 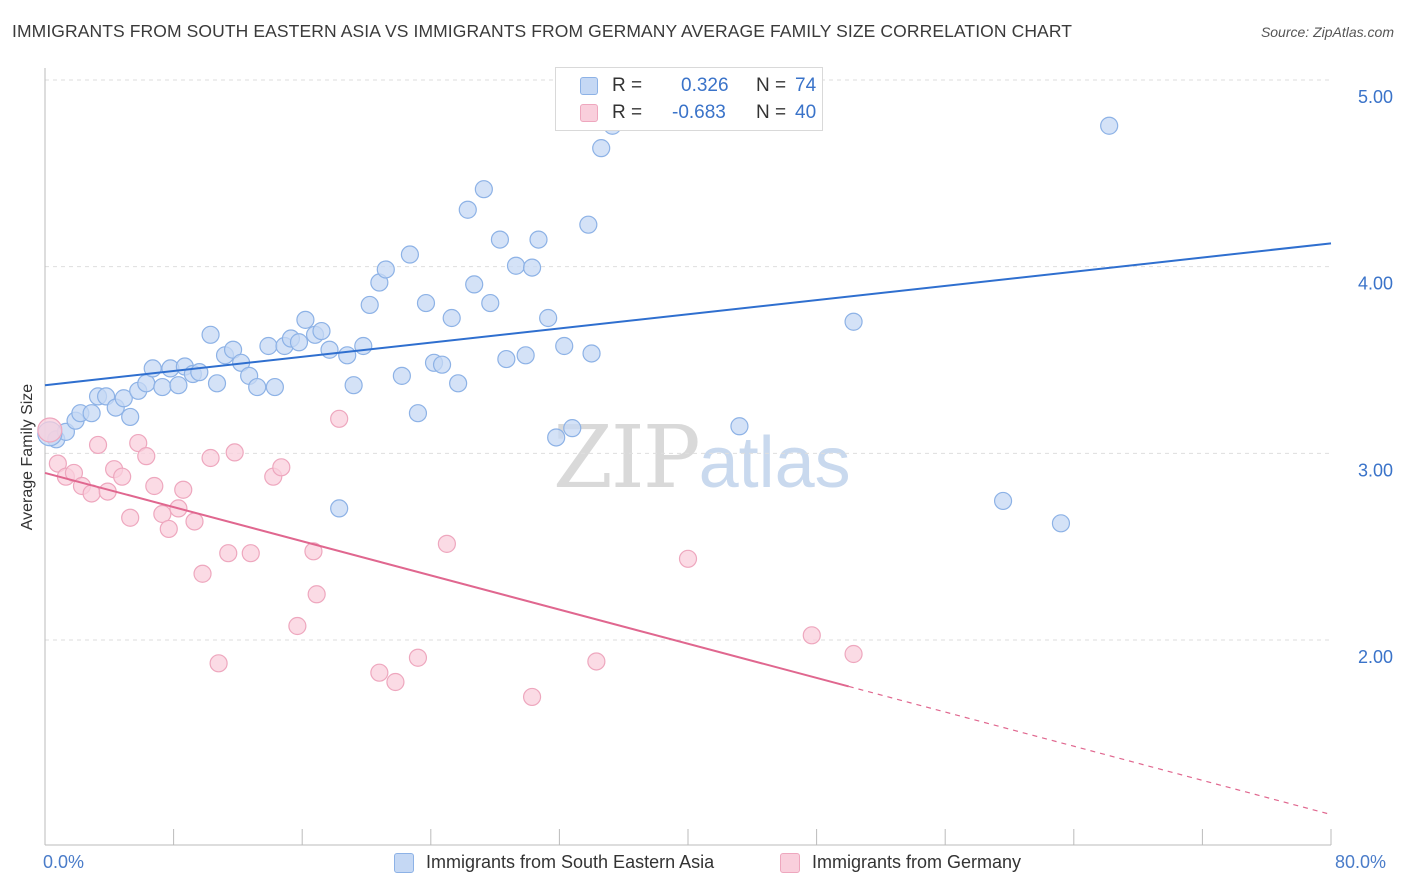 What do you see at coordinates (570, 862) in the screenshot?
I see `bottom-legend-label: Immigrants from South Eastern Asia` at bounding box center [570, 862].